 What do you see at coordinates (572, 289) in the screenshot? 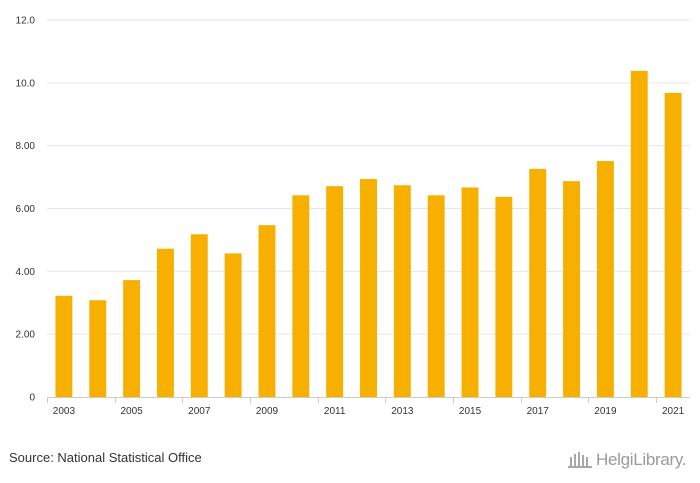
I see `bar-2018` at bounding box center [572, 289].